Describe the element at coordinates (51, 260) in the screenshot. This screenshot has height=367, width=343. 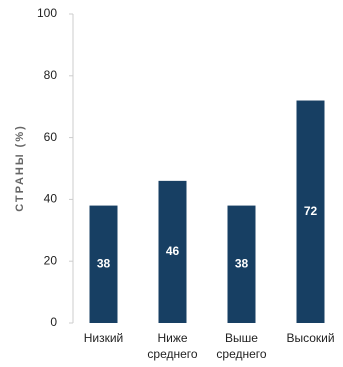
I see `y-tick-label: 20` at that location.